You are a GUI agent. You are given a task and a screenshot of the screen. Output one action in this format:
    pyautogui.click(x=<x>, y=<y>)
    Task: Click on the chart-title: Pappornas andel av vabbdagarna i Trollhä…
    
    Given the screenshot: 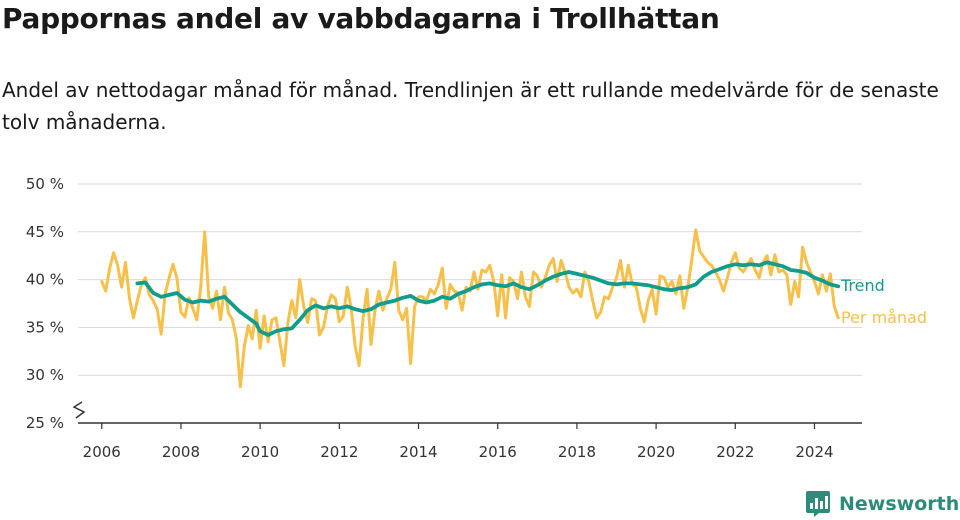 What is the action you would take?
    pyautogui.click(x=361, y=18)
    